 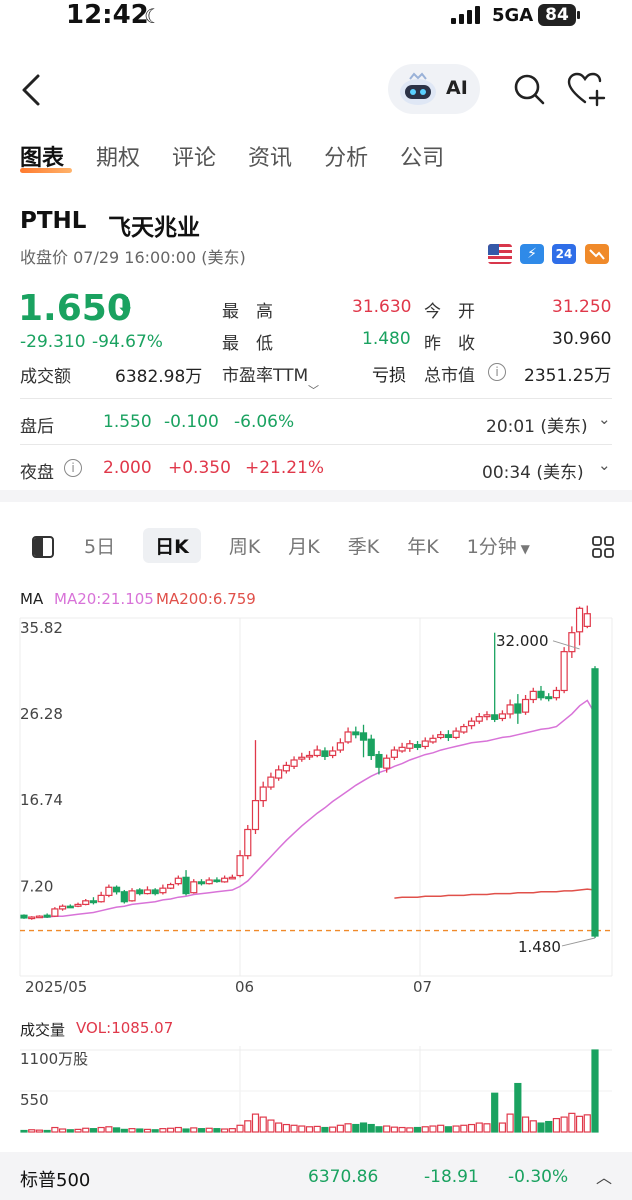 What do you see at coordinates (316, 1176) in the screenshot?
I see `index-ticker-bar: 标普500 6370.86 -18.91 -0.30% ︿` at bounding box center [316, 1176].